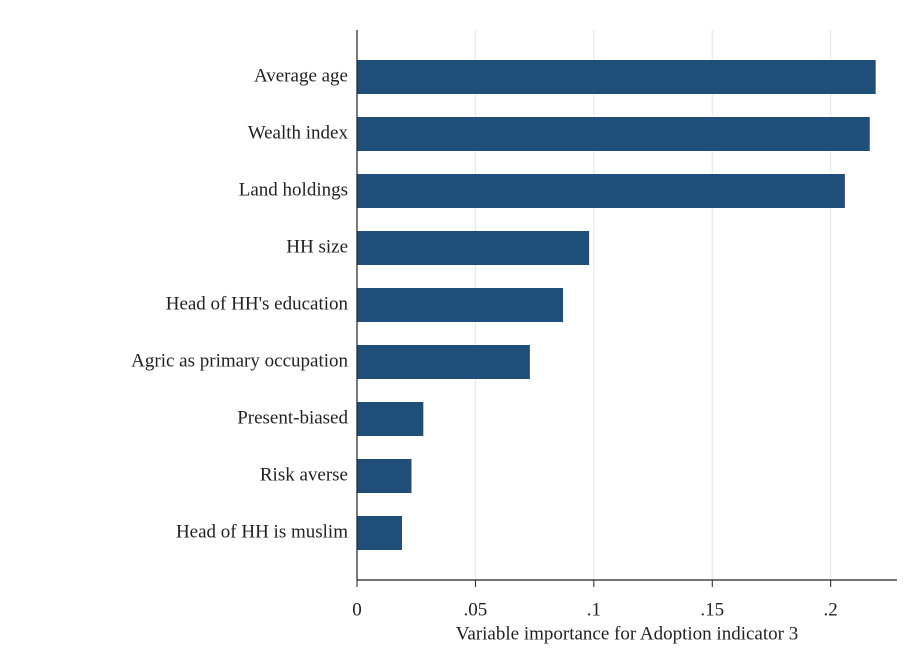  What do you see at coordinates (594, 609) in the screenshot?
I see `x-tick-label: .1` at bounding box center [594, 609].